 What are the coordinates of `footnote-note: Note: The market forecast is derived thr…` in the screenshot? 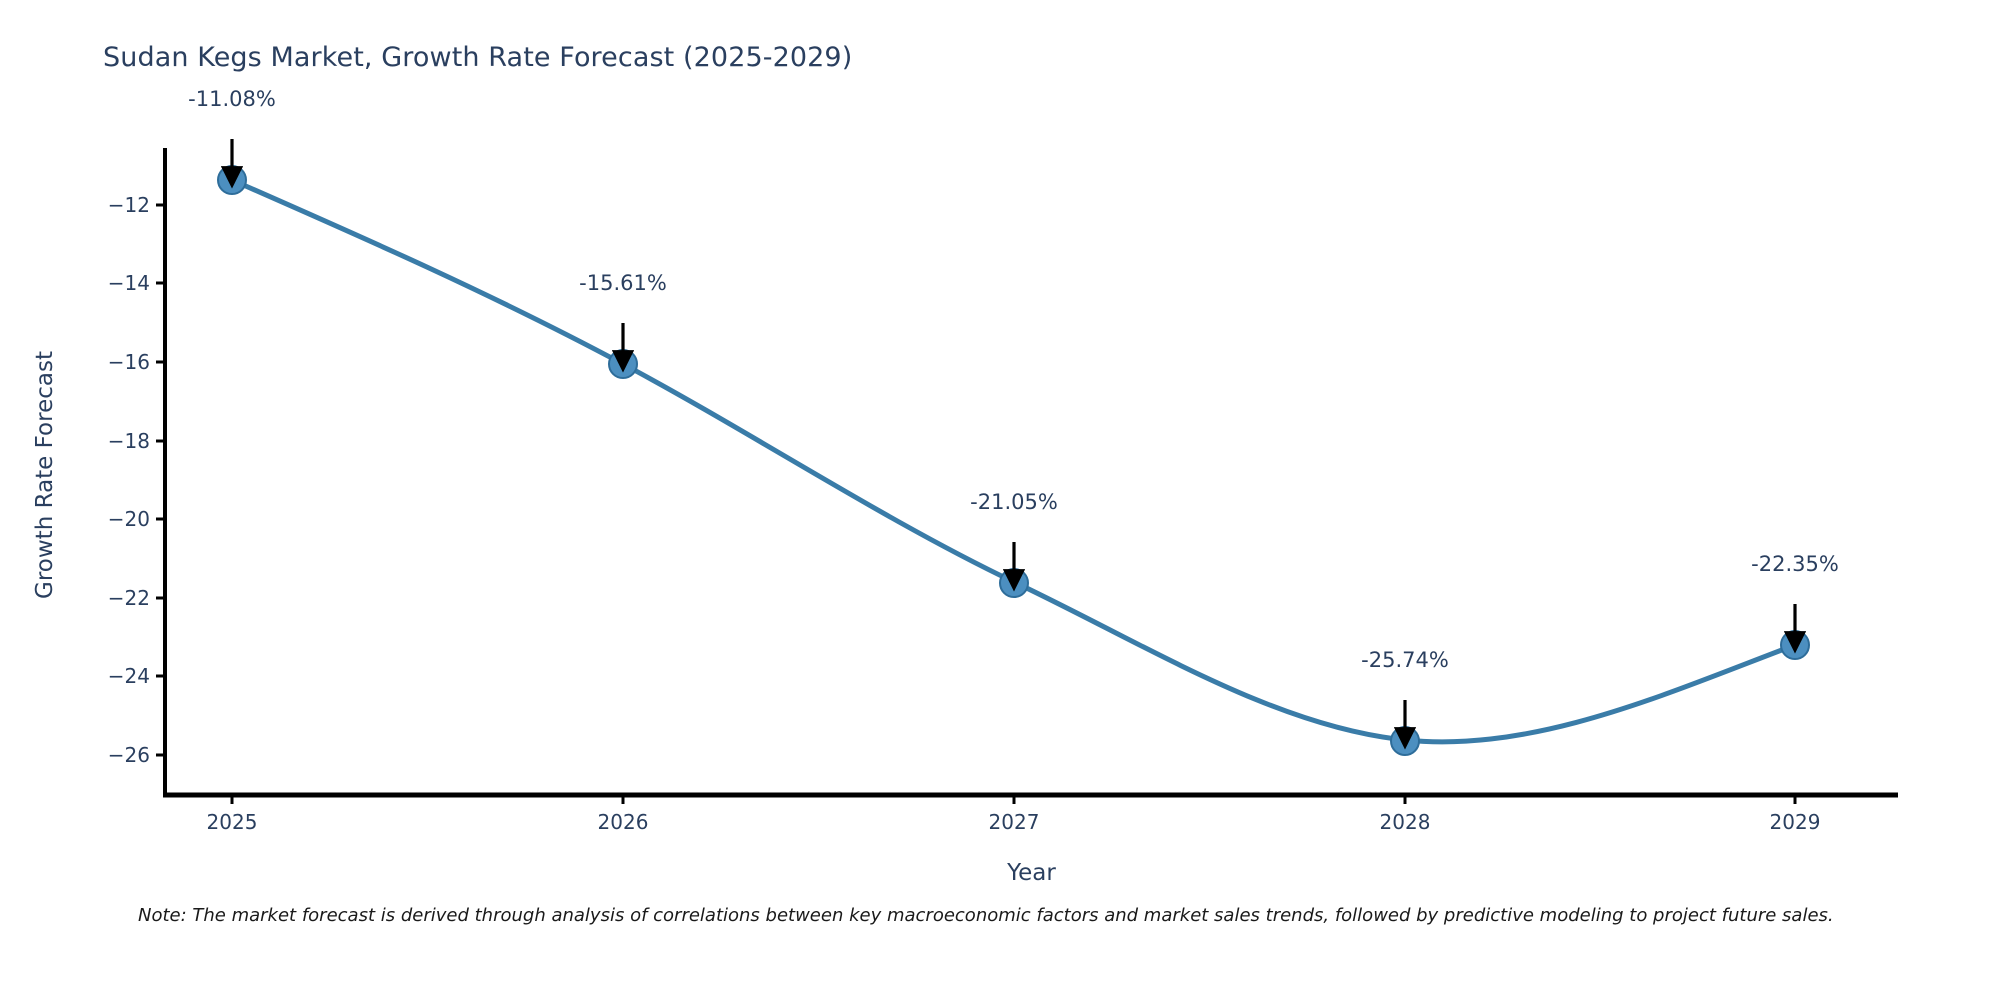 It's located at (986, 915).